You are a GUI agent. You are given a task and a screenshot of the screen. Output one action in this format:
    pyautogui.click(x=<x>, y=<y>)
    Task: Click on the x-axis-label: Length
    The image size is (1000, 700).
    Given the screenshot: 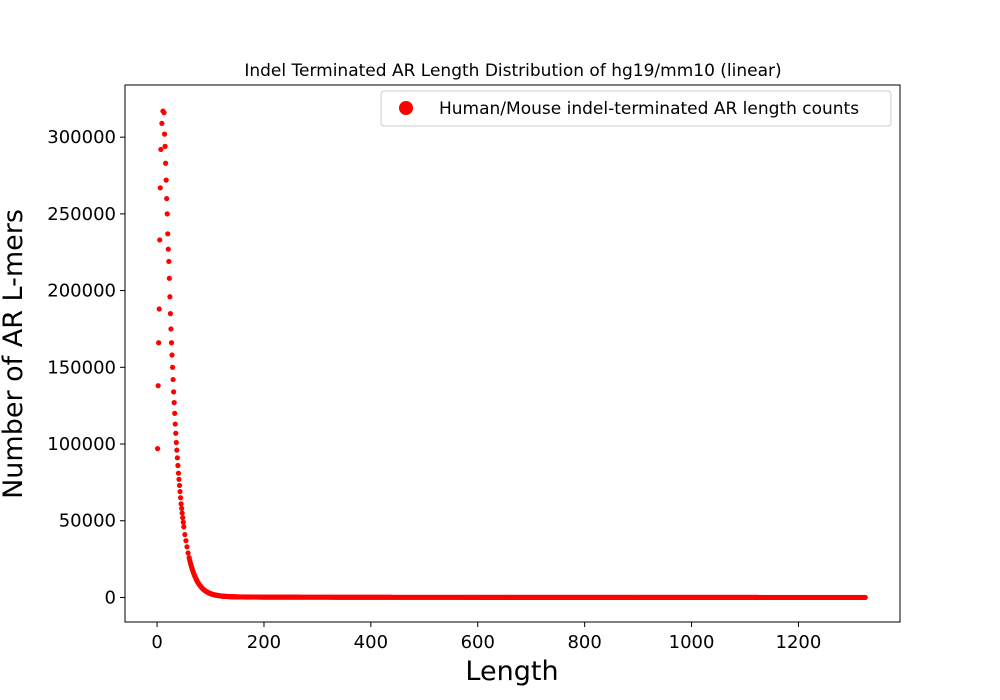 What is the action you would take?
    pyautogui.click(x=511, y=671)
    